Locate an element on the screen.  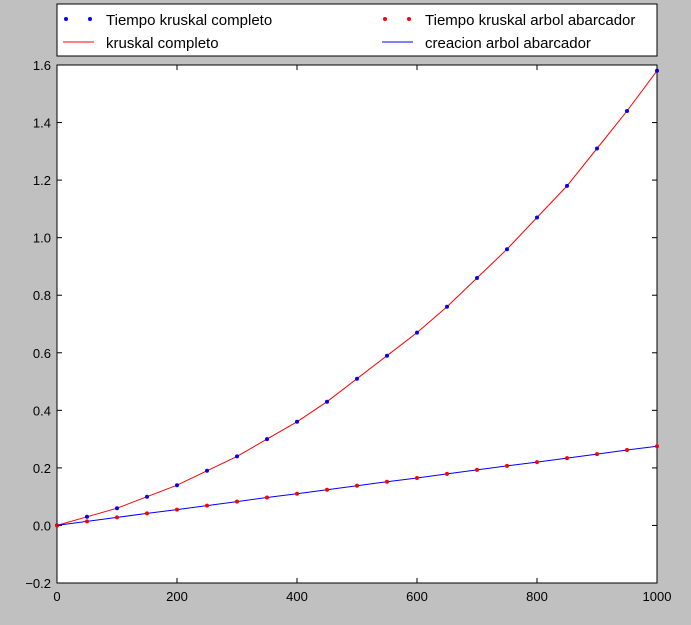
legend-marker-3b is located at coordinates (409, 19).